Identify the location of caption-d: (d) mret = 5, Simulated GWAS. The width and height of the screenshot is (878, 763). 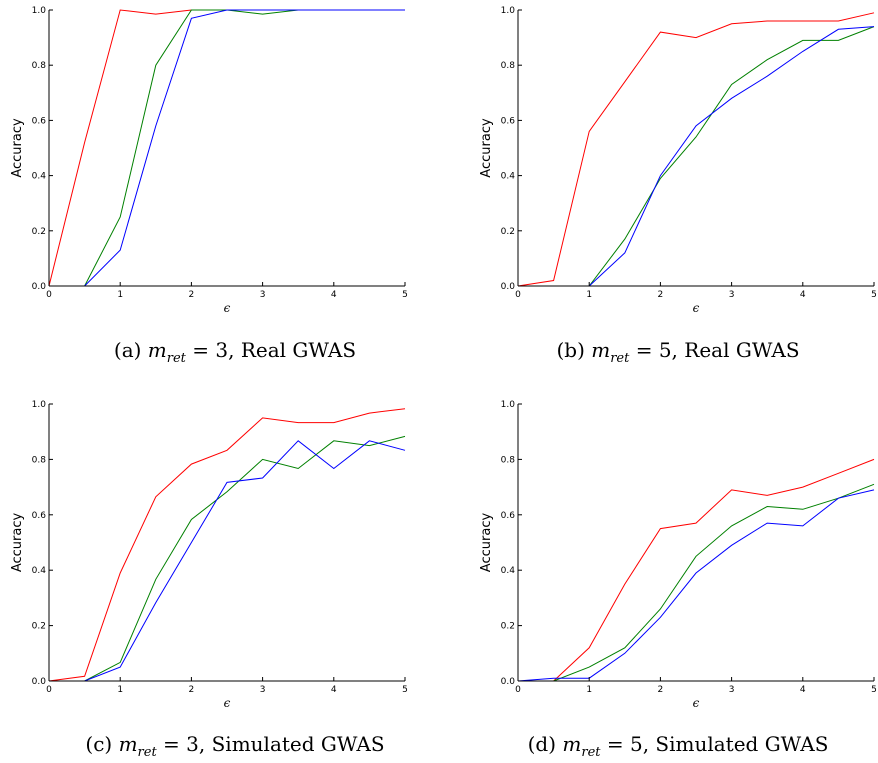
(678, 746).